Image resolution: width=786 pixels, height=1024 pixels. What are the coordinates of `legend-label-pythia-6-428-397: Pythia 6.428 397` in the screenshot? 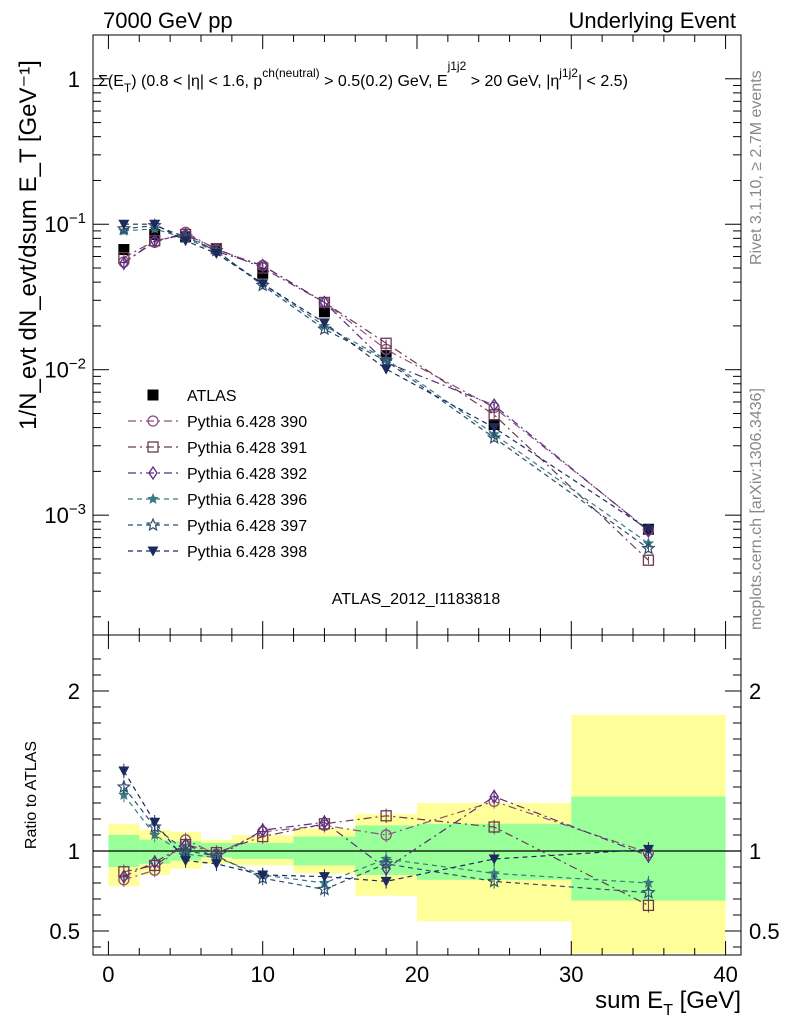 It's located at (247, 526).